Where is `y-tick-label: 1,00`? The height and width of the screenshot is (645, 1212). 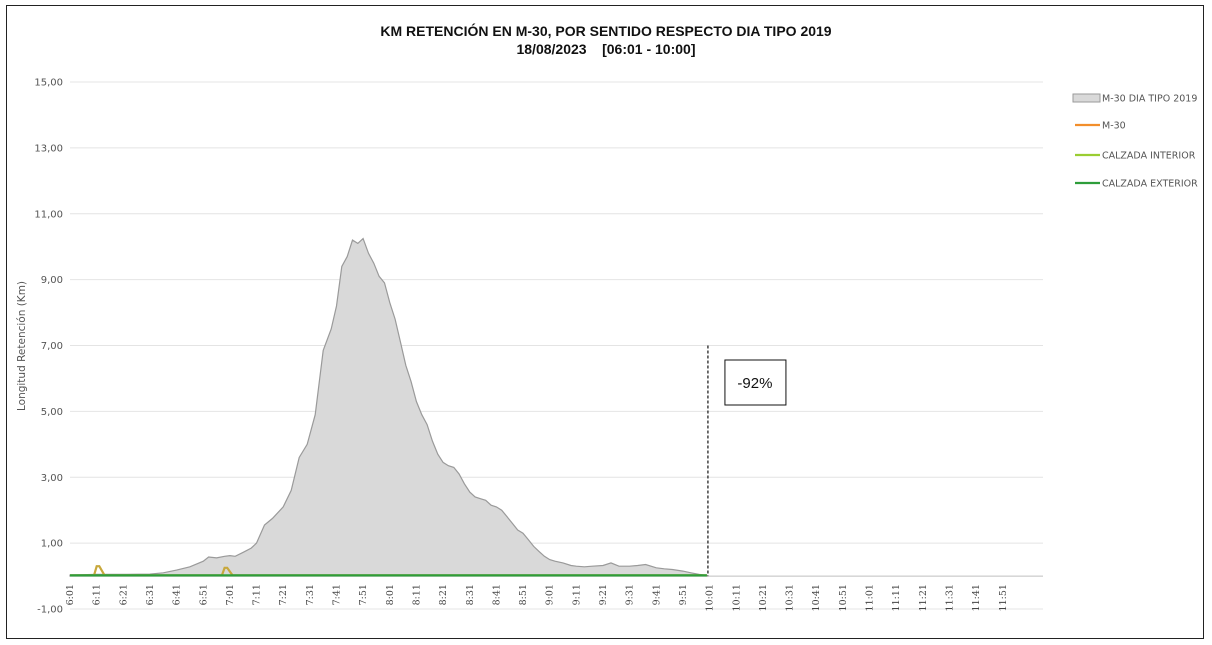 y-tick-label: 1,00 is located at coordinates (52, 544).